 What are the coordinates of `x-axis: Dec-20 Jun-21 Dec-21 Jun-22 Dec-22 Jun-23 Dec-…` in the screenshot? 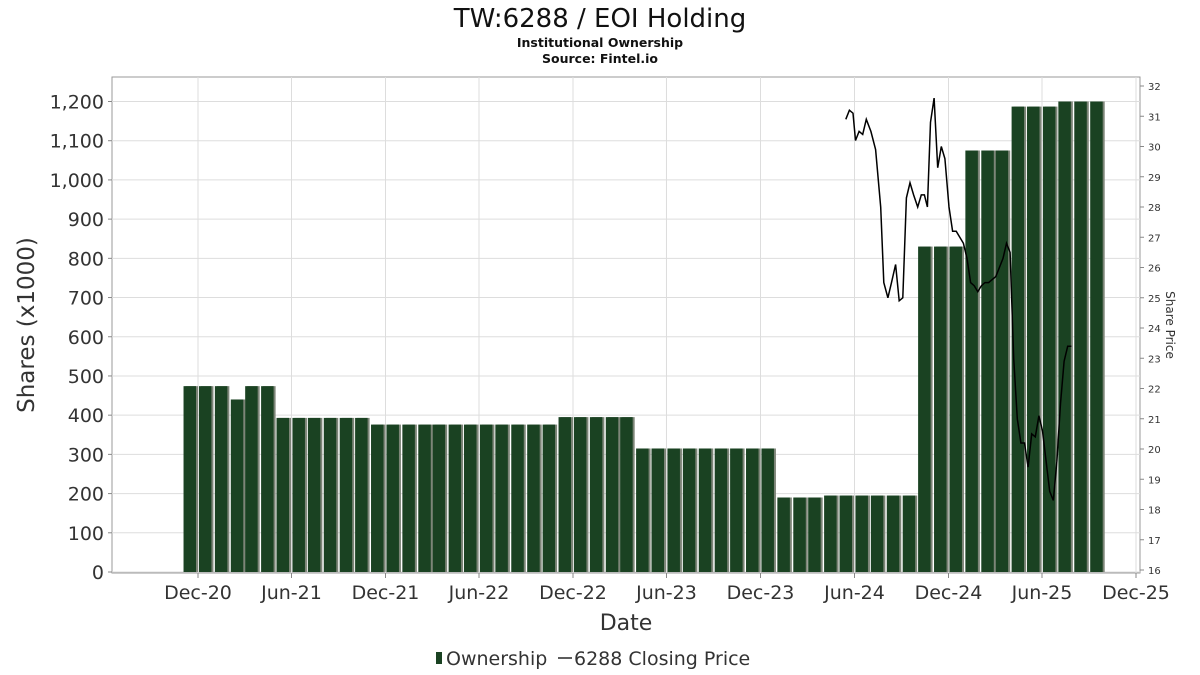 It's located at (667, 588).